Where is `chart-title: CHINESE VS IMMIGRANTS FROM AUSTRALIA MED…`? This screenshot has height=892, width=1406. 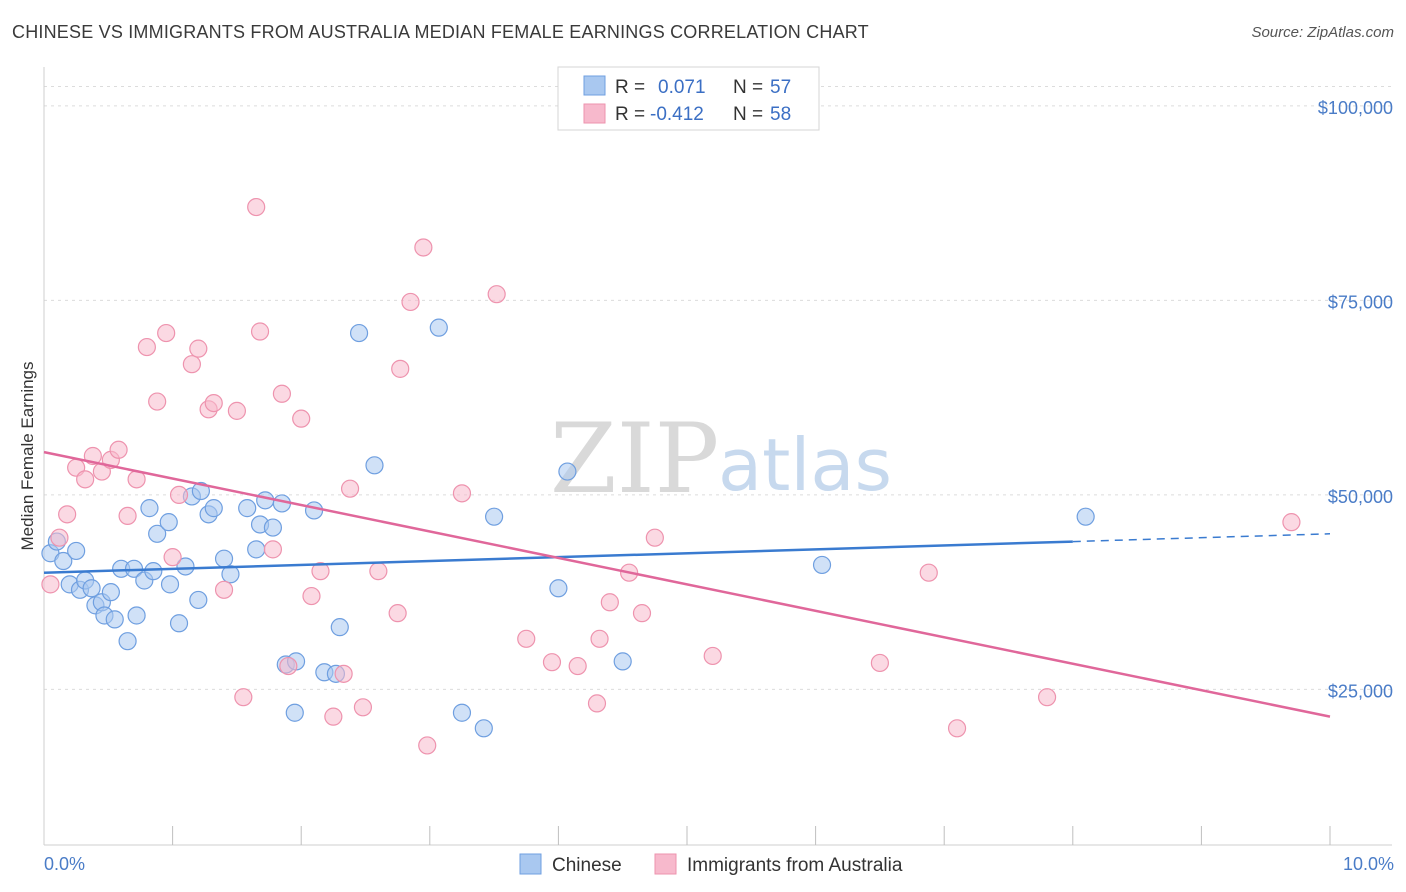 chart-title: CHINESE VS IMMIGRANTS FROM AUSTRALIA MED… is located at coordinates (440, 32).